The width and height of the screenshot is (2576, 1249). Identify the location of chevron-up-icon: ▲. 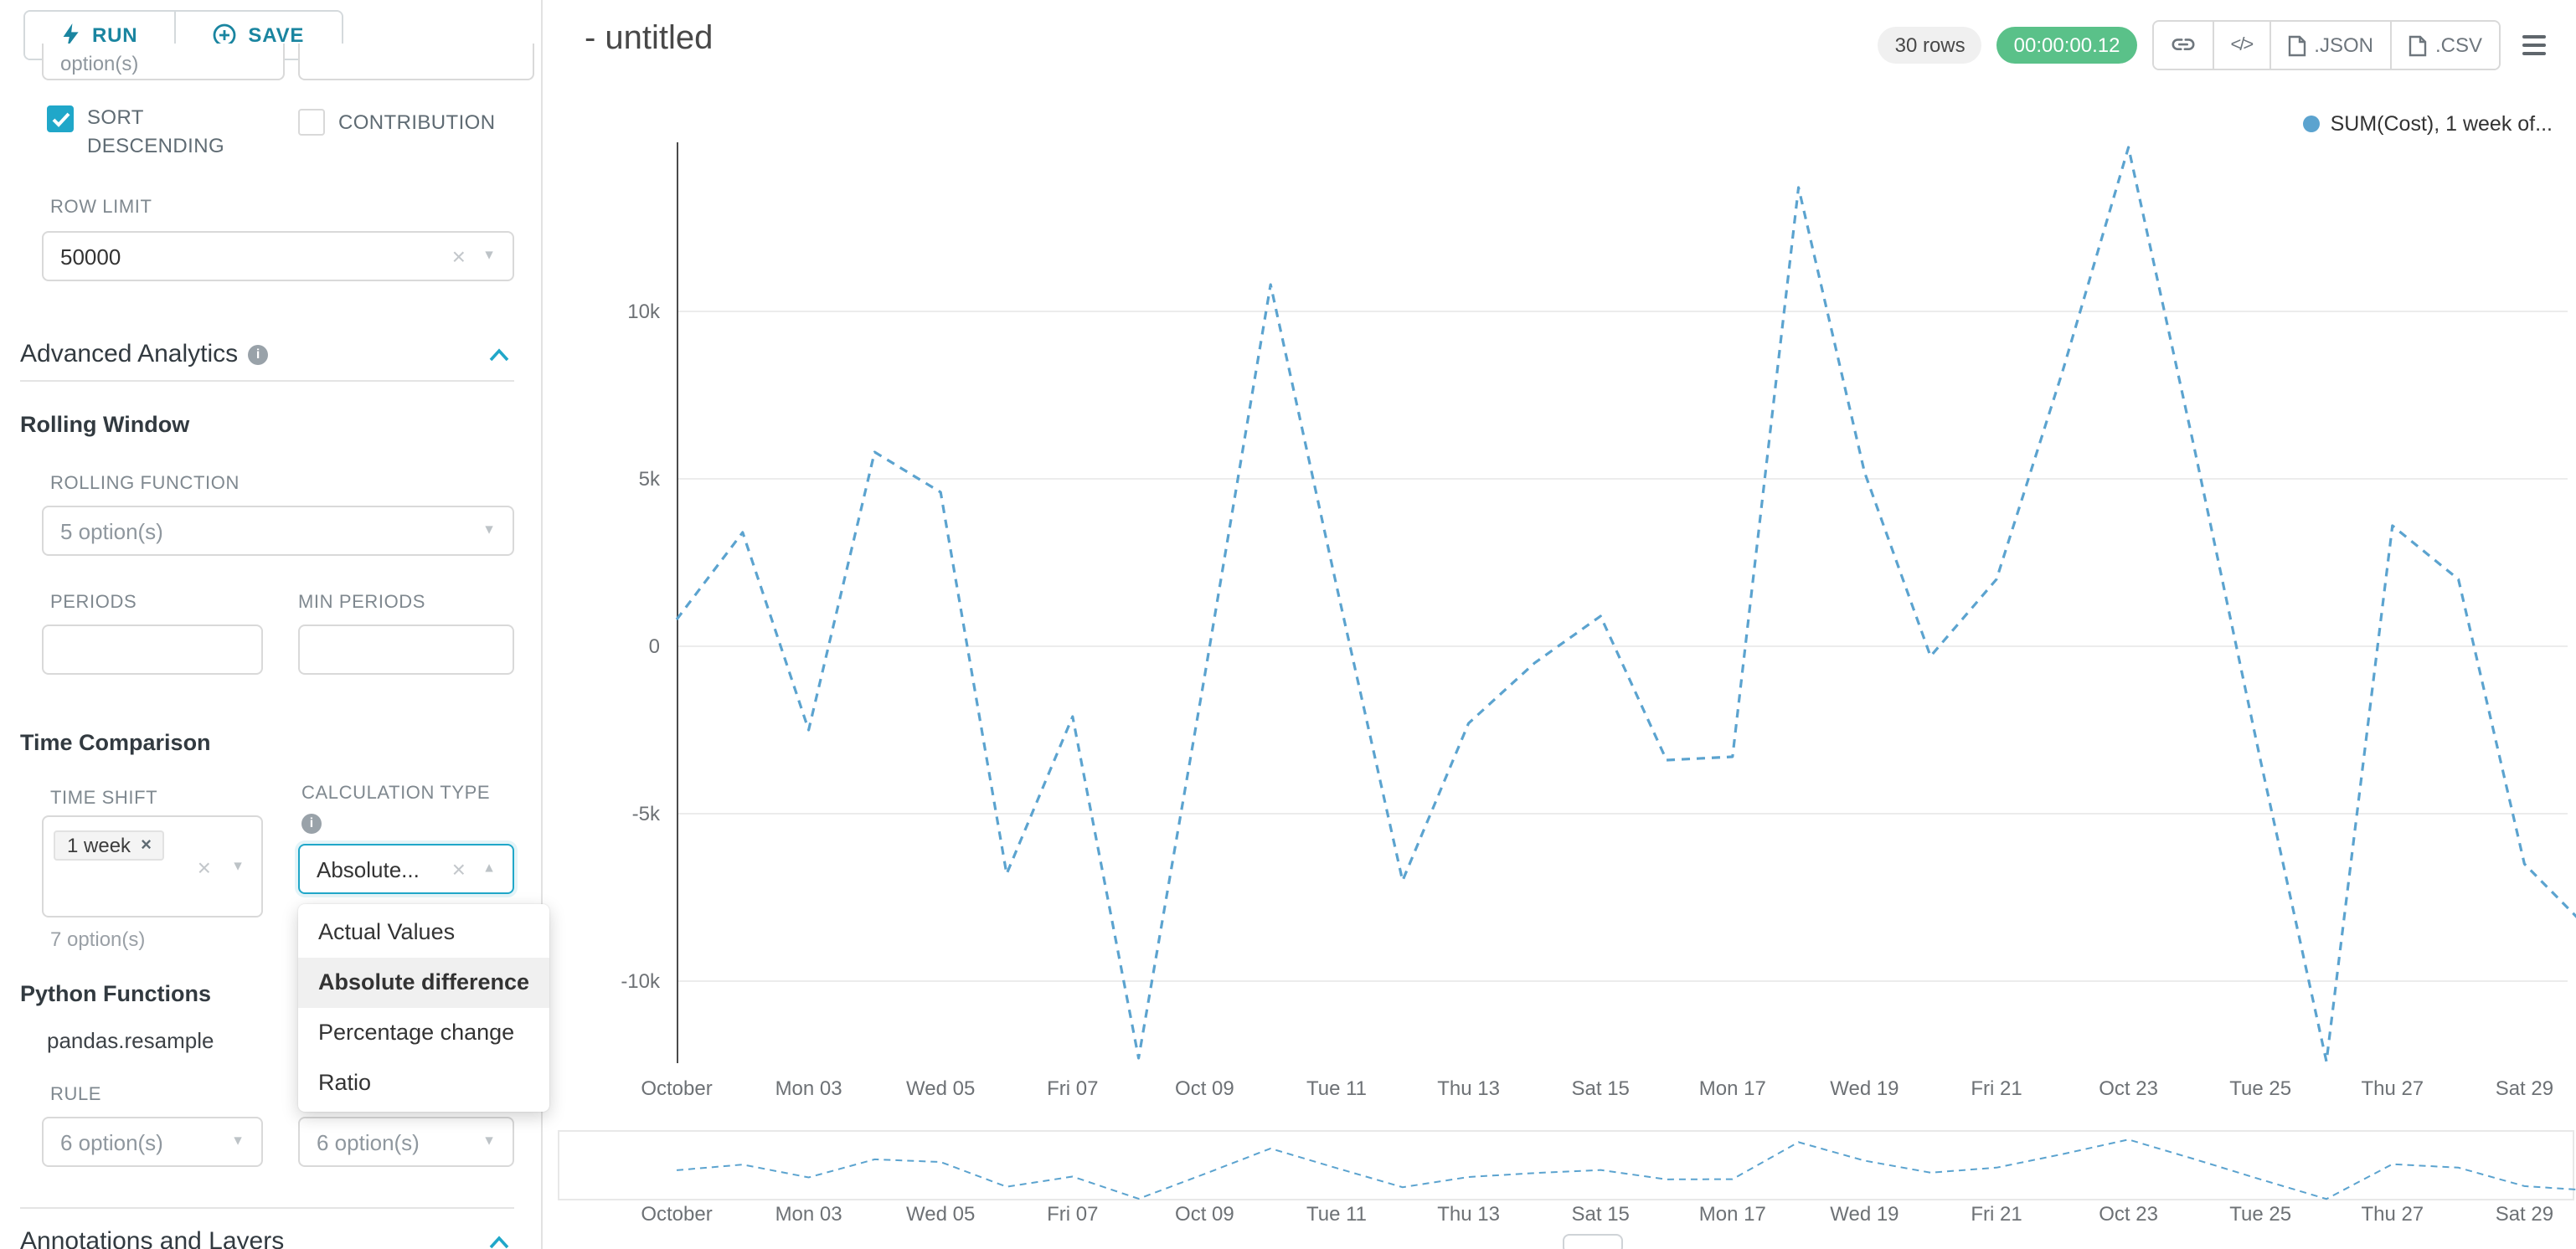
(489, 868).